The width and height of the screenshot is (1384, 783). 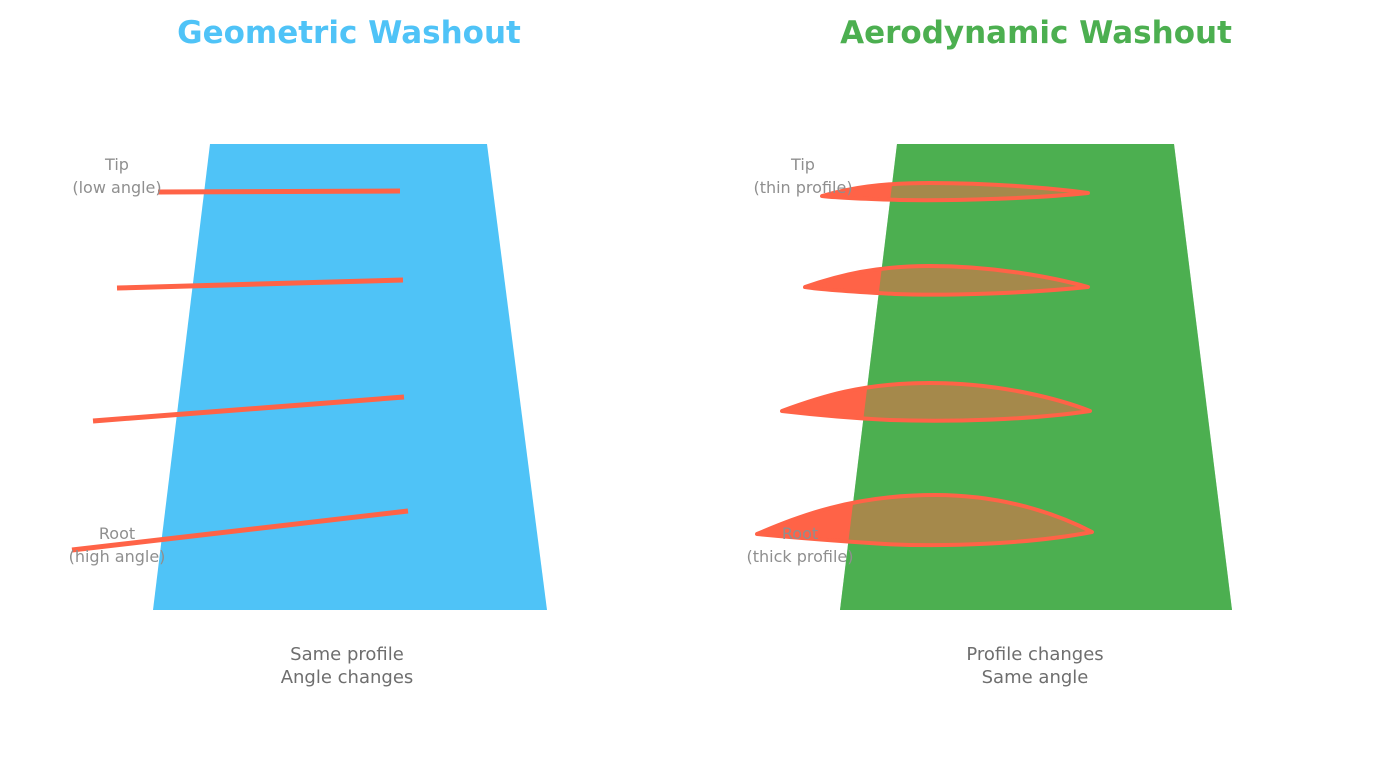 I want to click on right-tip-label: Tip (thin profile), so click(x=802, y=176).